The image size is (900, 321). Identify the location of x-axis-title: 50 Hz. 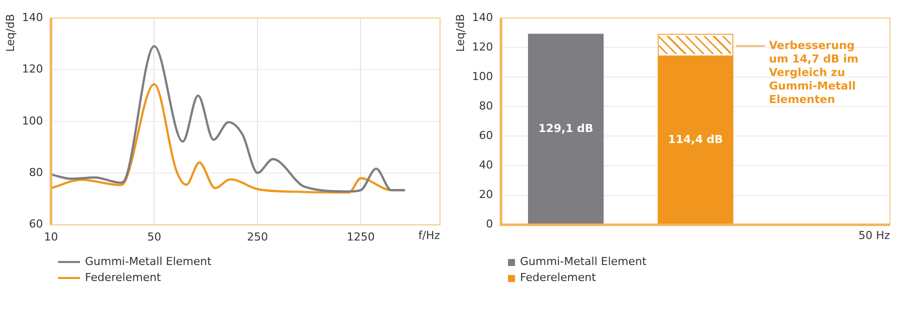
(874, 235).